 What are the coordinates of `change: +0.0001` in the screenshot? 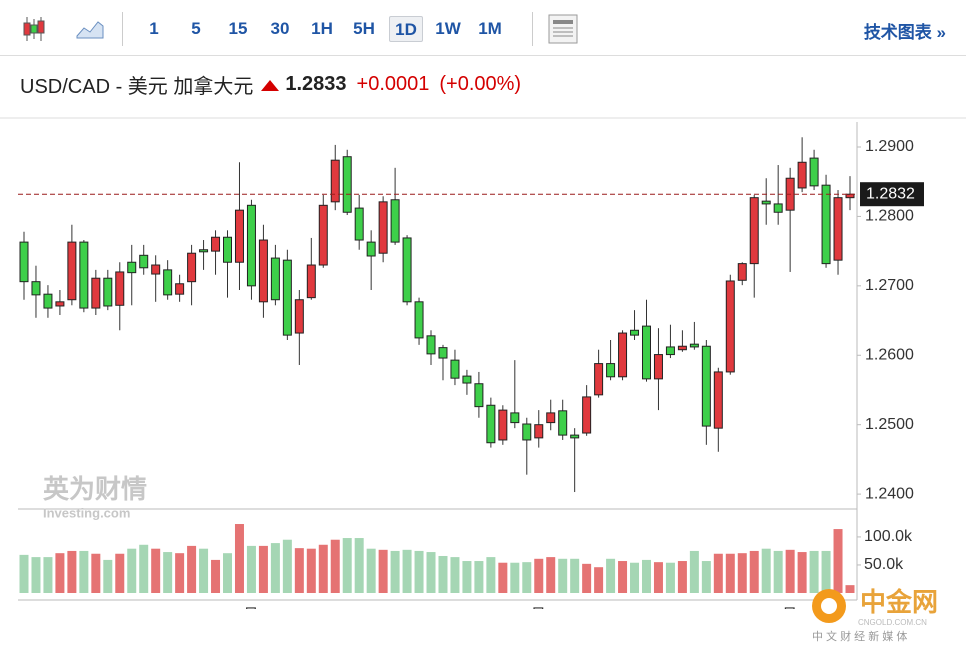 It's located at (393, 84).